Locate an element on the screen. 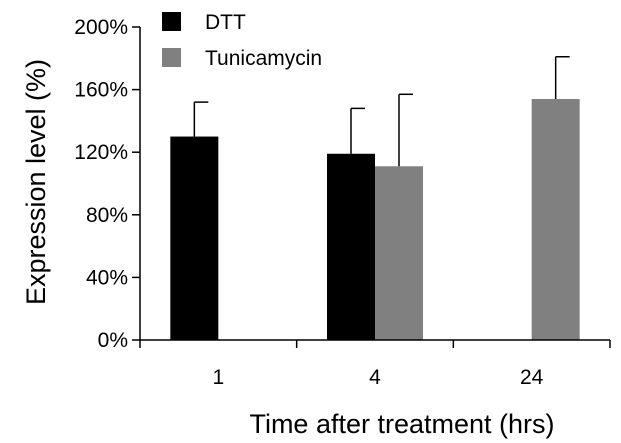 This screenshot has height=443, width=621. y-tick-label-5: 200% is located at coordinates (101, 27).